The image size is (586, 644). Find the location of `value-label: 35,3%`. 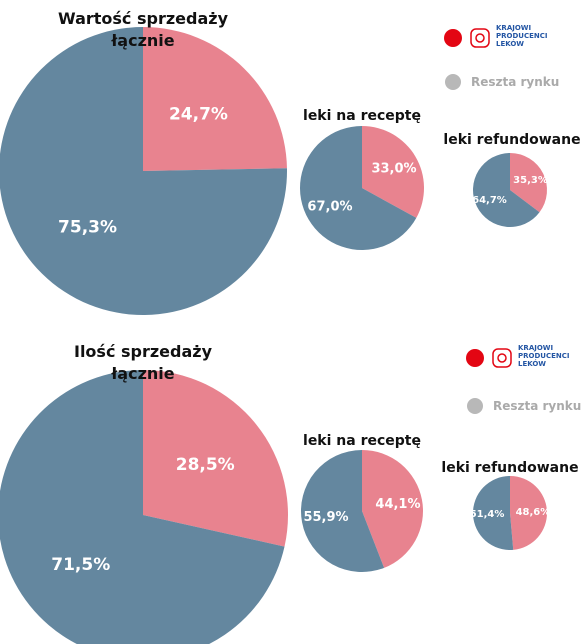

value-label: 35,3% is located at coordinates (530, 180).